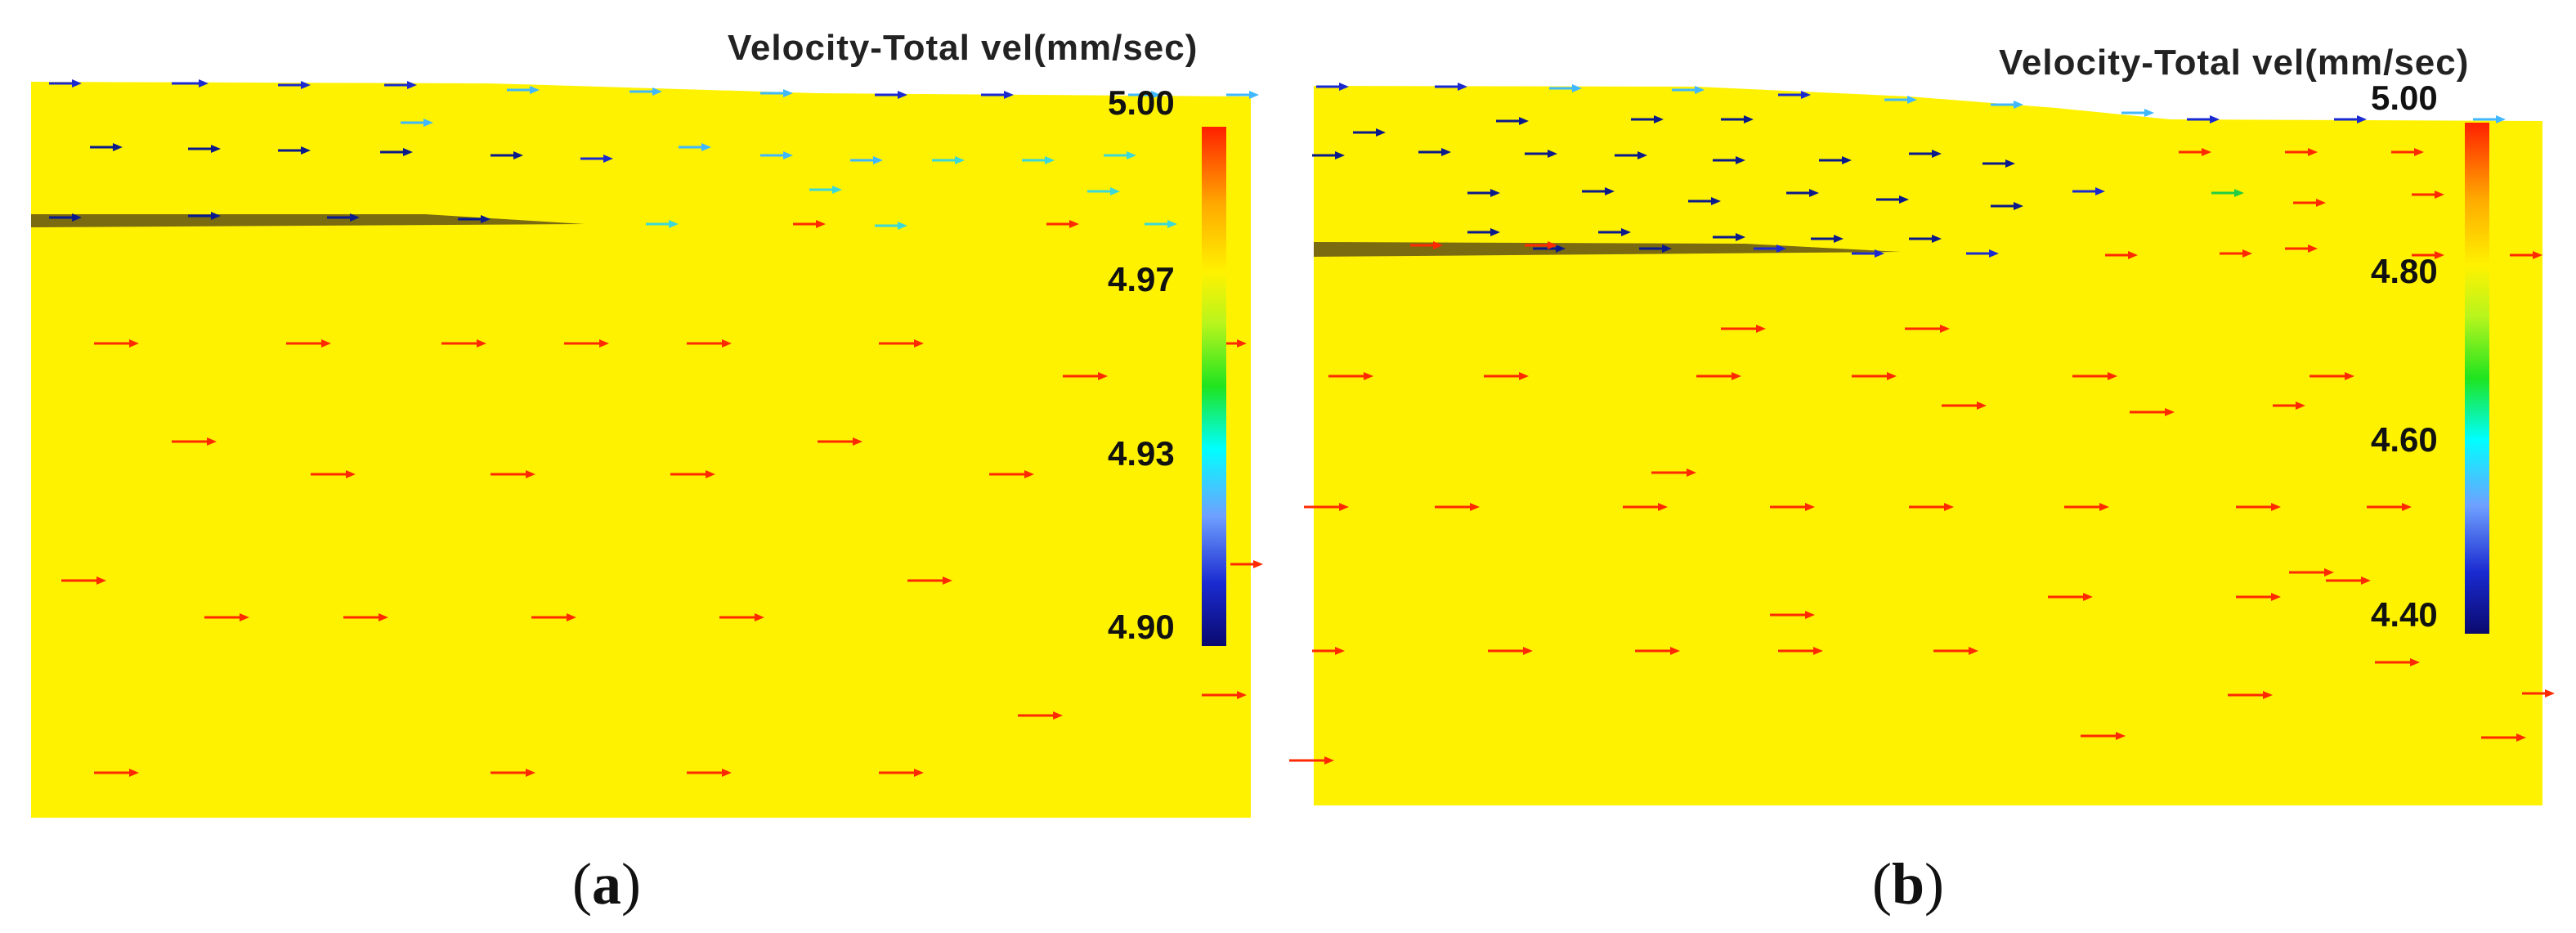  What do you see at coordinates (2477, 379) in the screenshot?
I see `colorbar-b` at bounding box center [2477, 379].